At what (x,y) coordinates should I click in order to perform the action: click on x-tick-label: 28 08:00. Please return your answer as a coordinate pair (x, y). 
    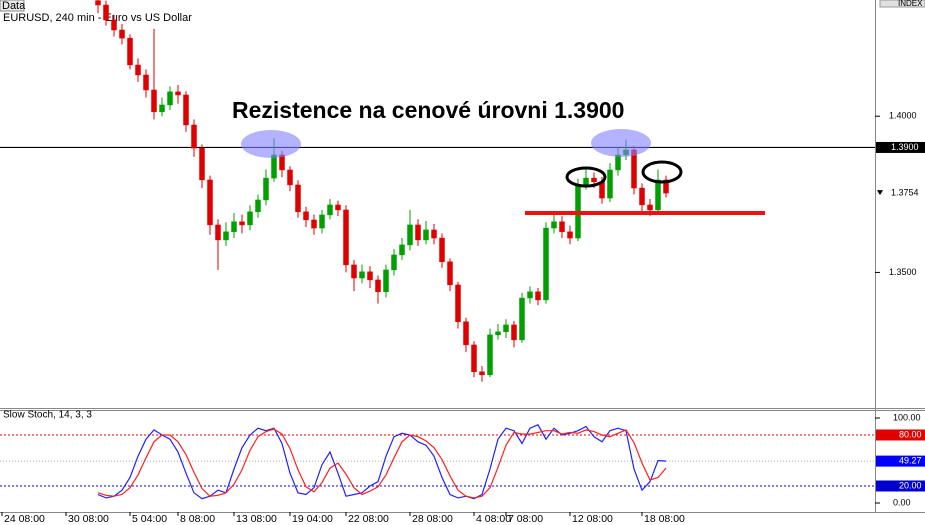
    Looking at the image, I should click on (432, 519).